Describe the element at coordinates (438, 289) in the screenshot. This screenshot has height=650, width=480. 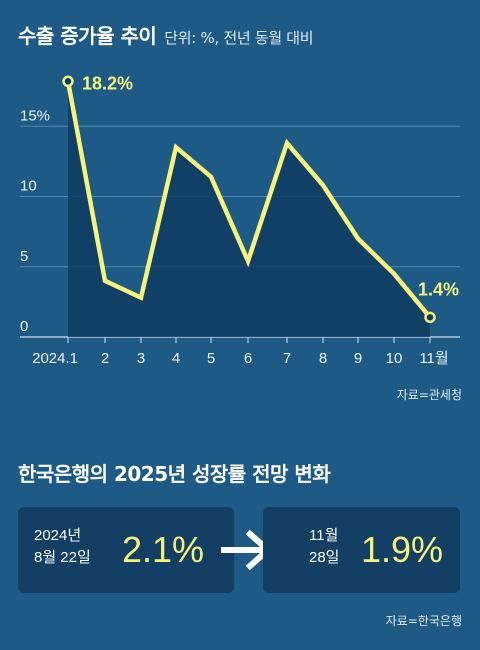
I see `data-label: 1.4%` at that location.